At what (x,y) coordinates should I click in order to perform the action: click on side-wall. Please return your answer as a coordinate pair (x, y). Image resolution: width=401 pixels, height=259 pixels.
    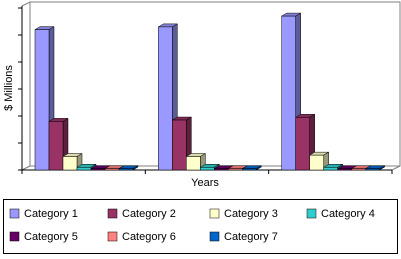
    Looking at the image, I should click on (26, 86).